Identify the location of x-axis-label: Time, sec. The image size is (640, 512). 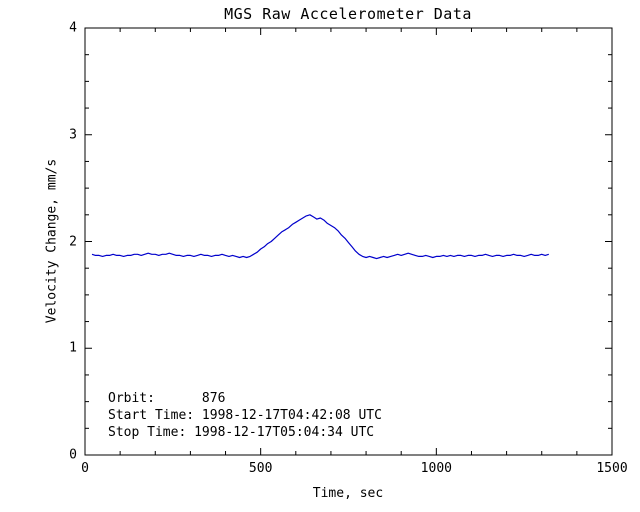
(348, 493).